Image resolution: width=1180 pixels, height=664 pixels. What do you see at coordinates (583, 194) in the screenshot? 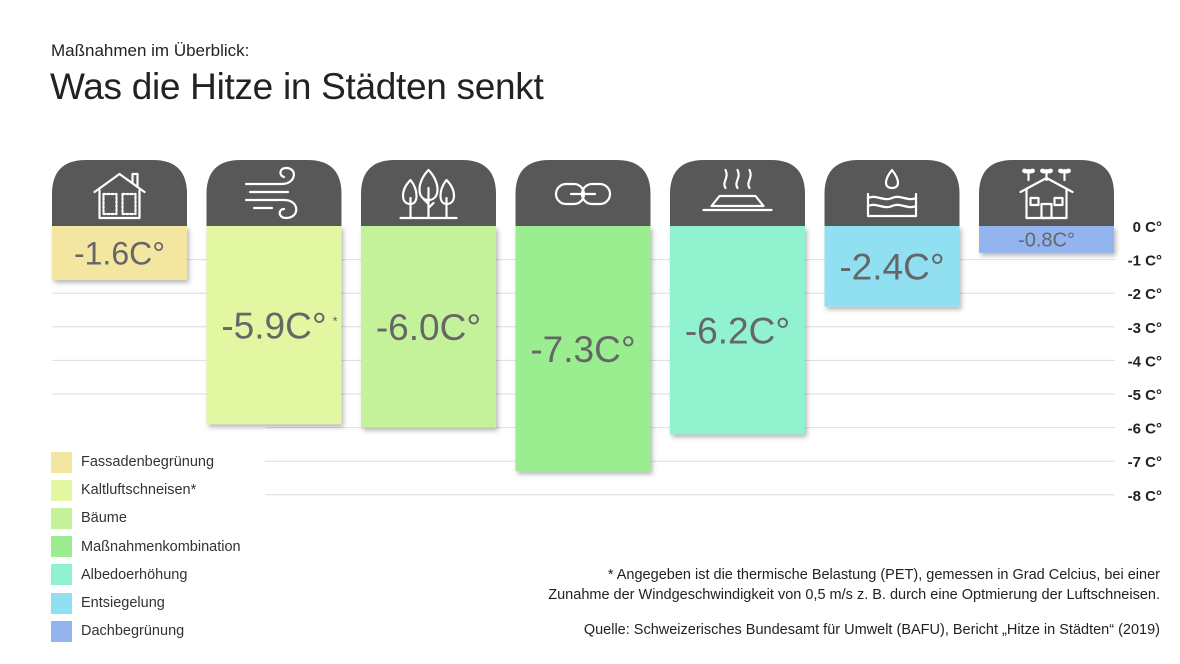
I see `link-icon` at bounding box center [583, 194].